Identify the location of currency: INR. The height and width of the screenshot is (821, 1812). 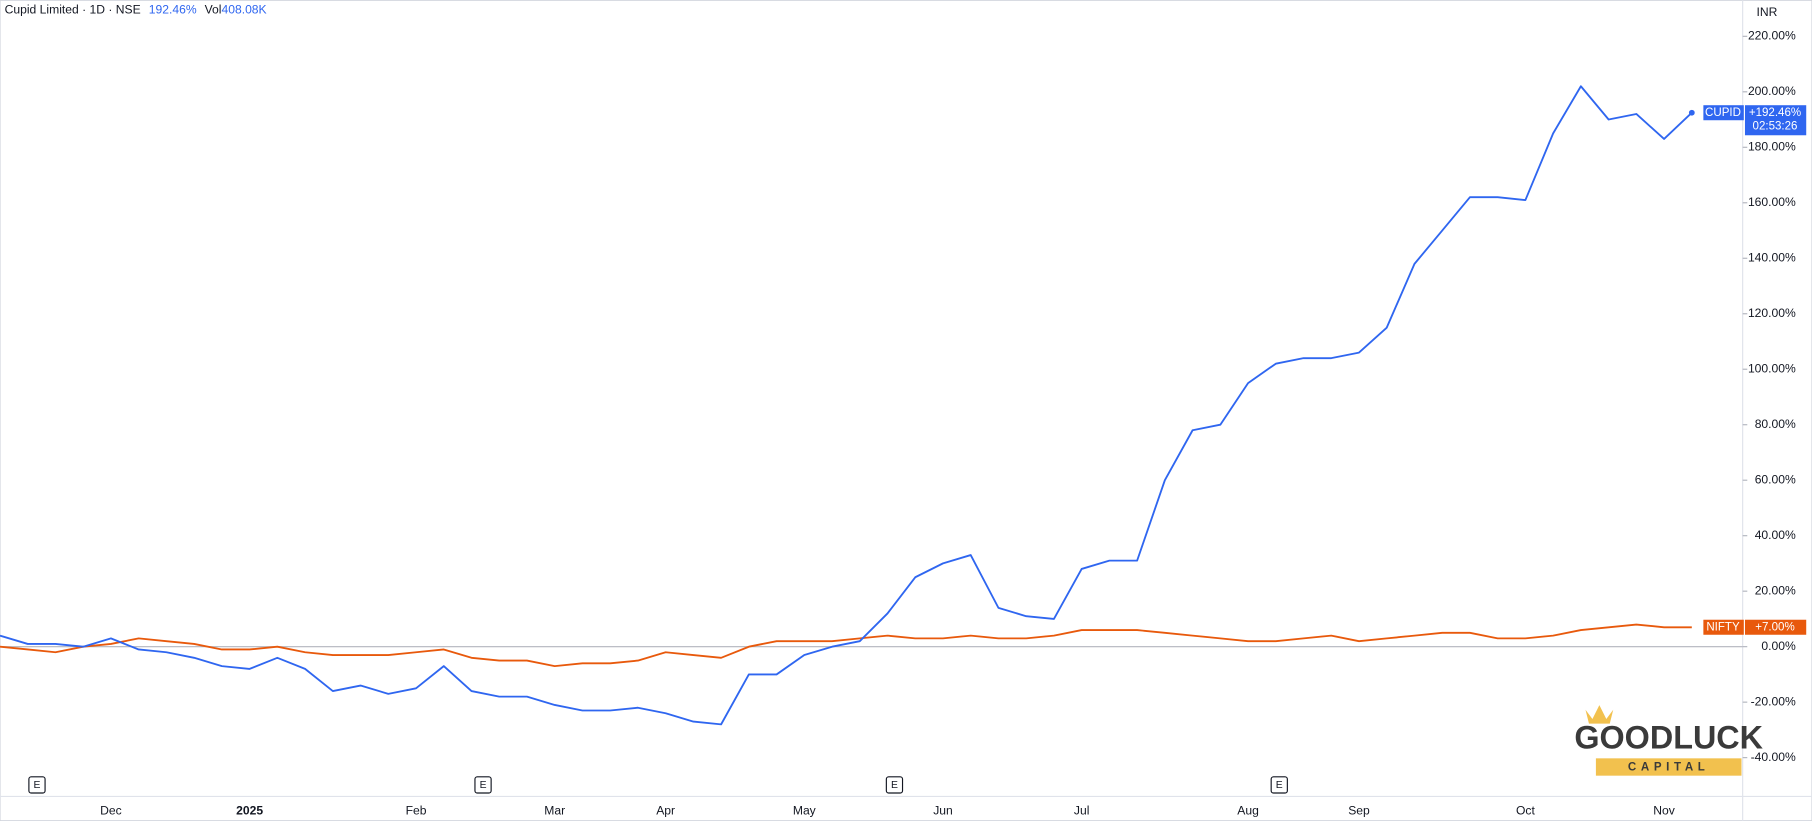
(1767, 12).